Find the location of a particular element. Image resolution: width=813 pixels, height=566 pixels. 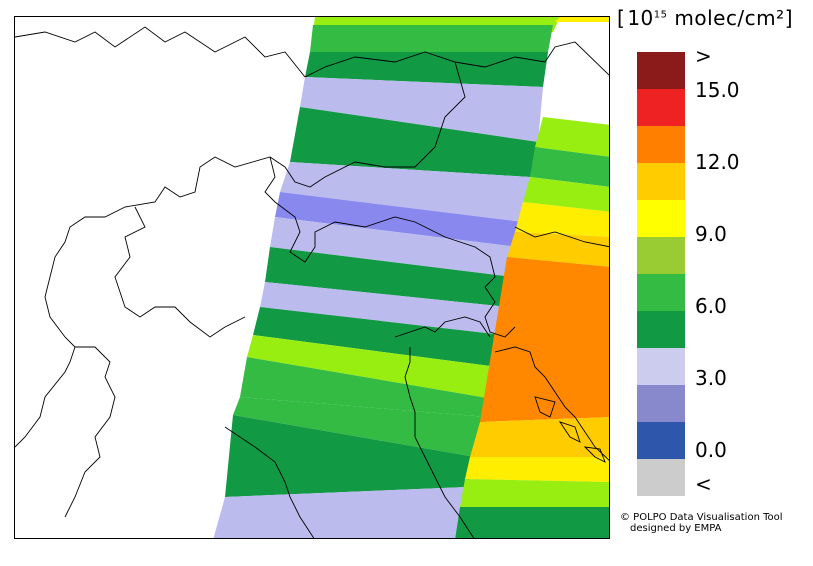

legend-label: 3.0 is located at coordinates (711, 378).